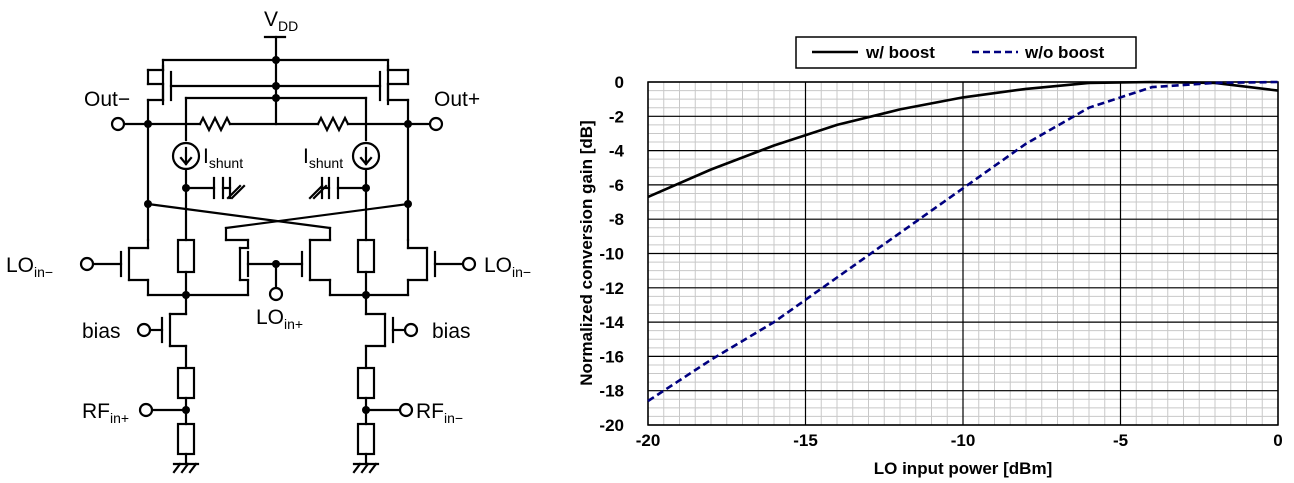 The height and width of the screenshot is (483, 1294). Describe the element at coordinates (507, 267) in the screenshot. I see `lo-in-minus-right-label: LOin−` at that location.